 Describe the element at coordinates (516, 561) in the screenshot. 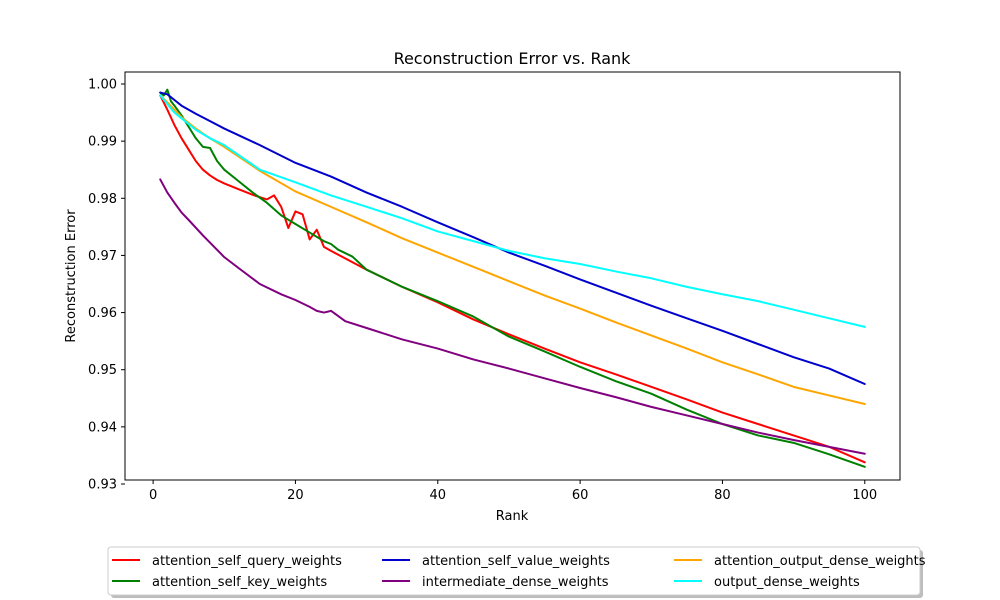

I see `legend-label: attention_self_value_weights` at that location.